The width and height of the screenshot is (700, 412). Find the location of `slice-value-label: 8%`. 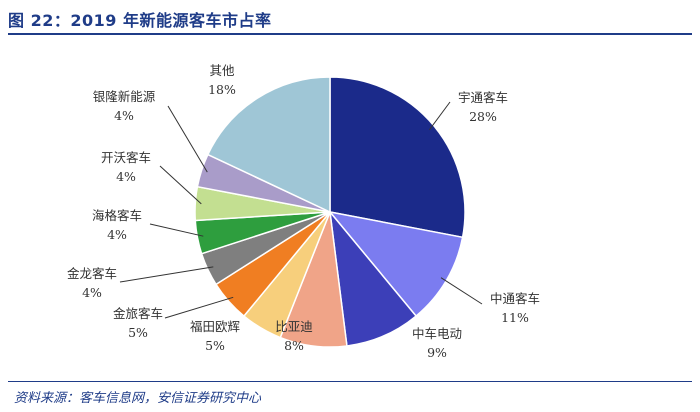

slice-value-label: 8% is located at coordinates (294, 345).